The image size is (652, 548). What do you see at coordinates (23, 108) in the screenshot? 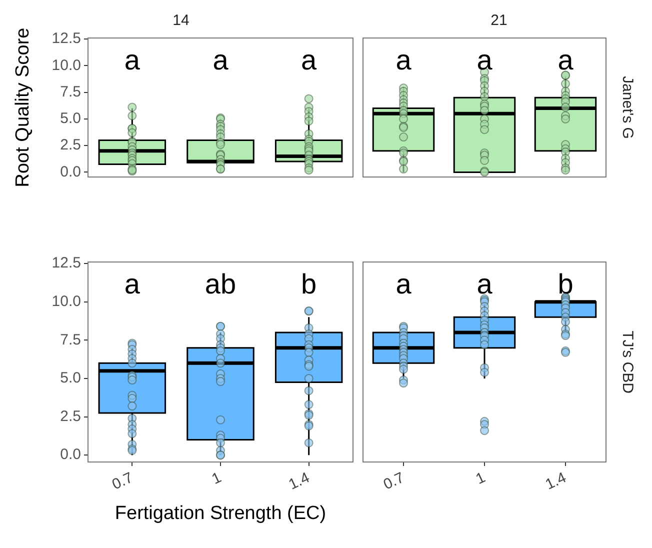
I see `y-axis-title: Root Quality Score` at bounding box center [23, 108].